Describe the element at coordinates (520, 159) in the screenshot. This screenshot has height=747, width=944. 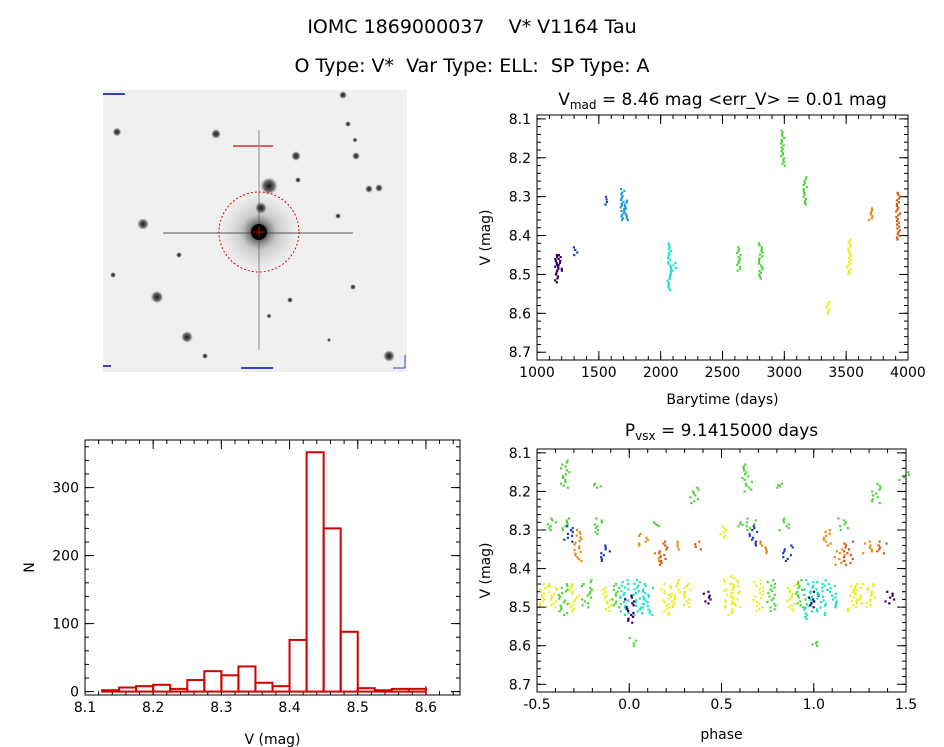
I see `y-tick-label: 8.2` at that location.